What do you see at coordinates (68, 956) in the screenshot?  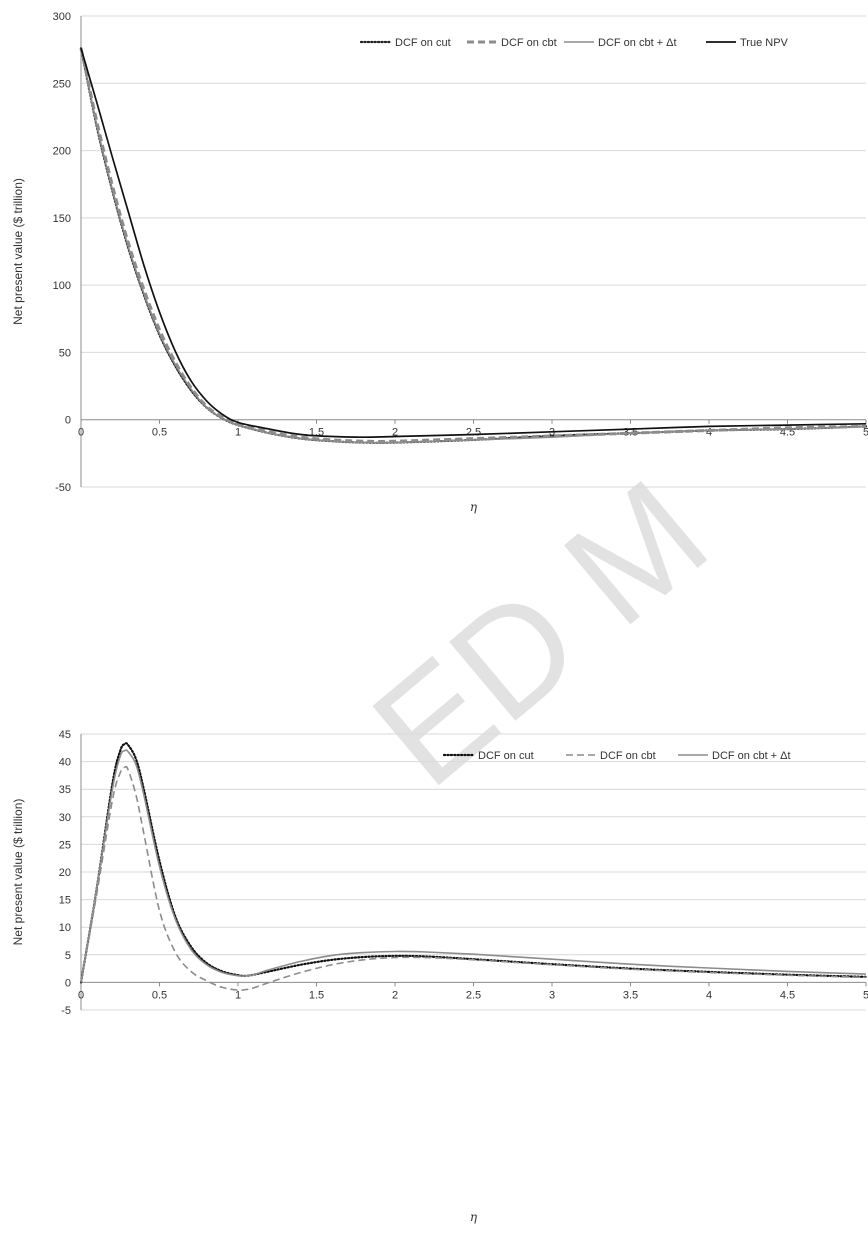 I see `y-tick-label: 5` at bounding box center [68, 956].